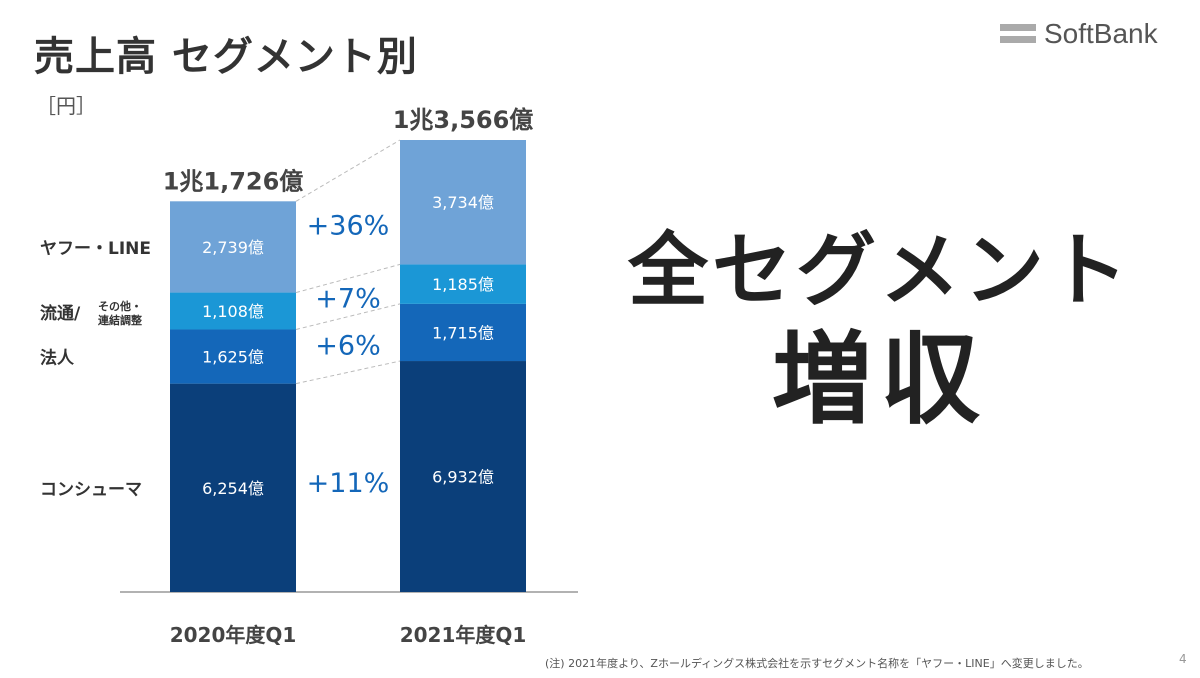 The width and height of the screenshot is (1200, 678). What do you see at coordinates (66, 106) in the screenshot?
I see `unit-label: ［円］` at bounding box center [66, 106].